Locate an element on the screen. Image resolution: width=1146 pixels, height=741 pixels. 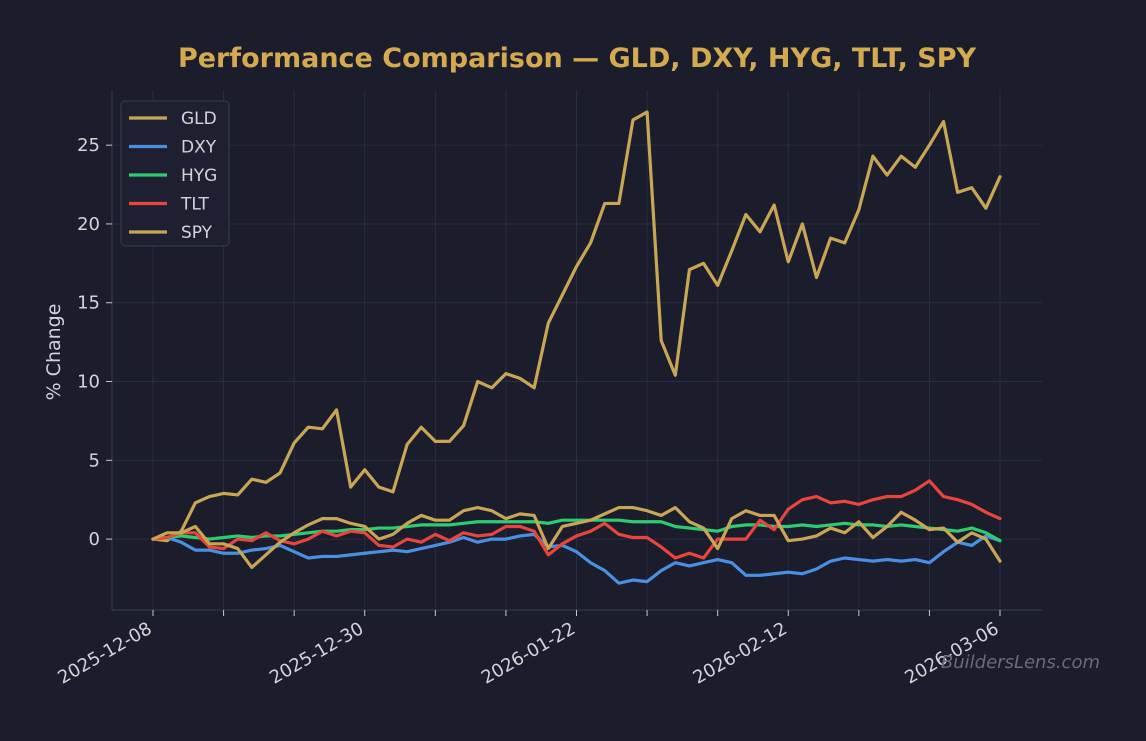
legend-label: GLD is located at coordinates (199, 119).